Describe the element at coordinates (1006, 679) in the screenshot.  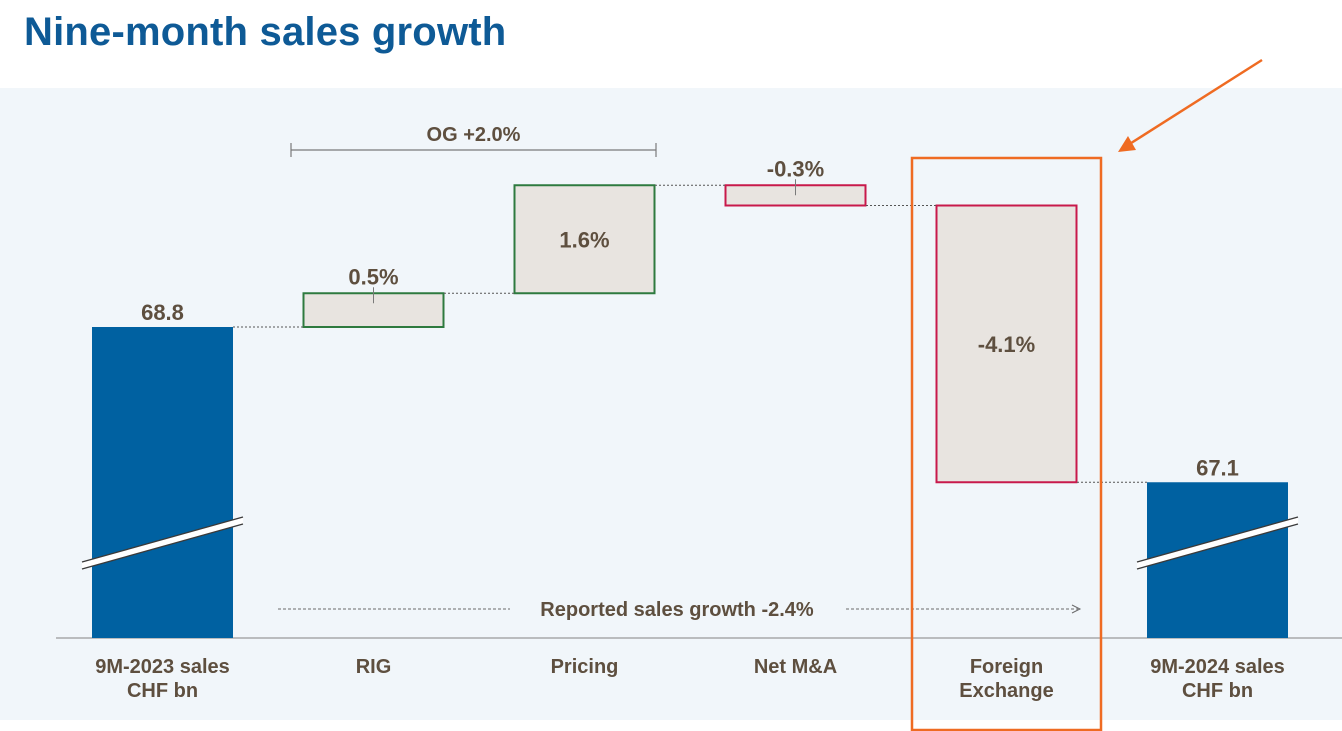
I see `category-label-foreign-exchange: Foreign Exchange` at that location.